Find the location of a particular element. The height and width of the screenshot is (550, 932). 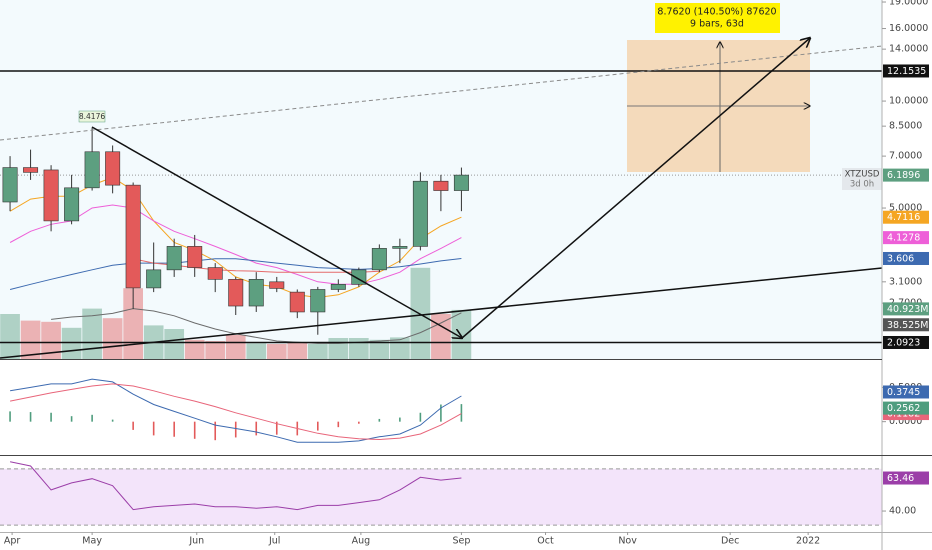

y-tick-label: 10.0000 is located at coordinates (908, 101).